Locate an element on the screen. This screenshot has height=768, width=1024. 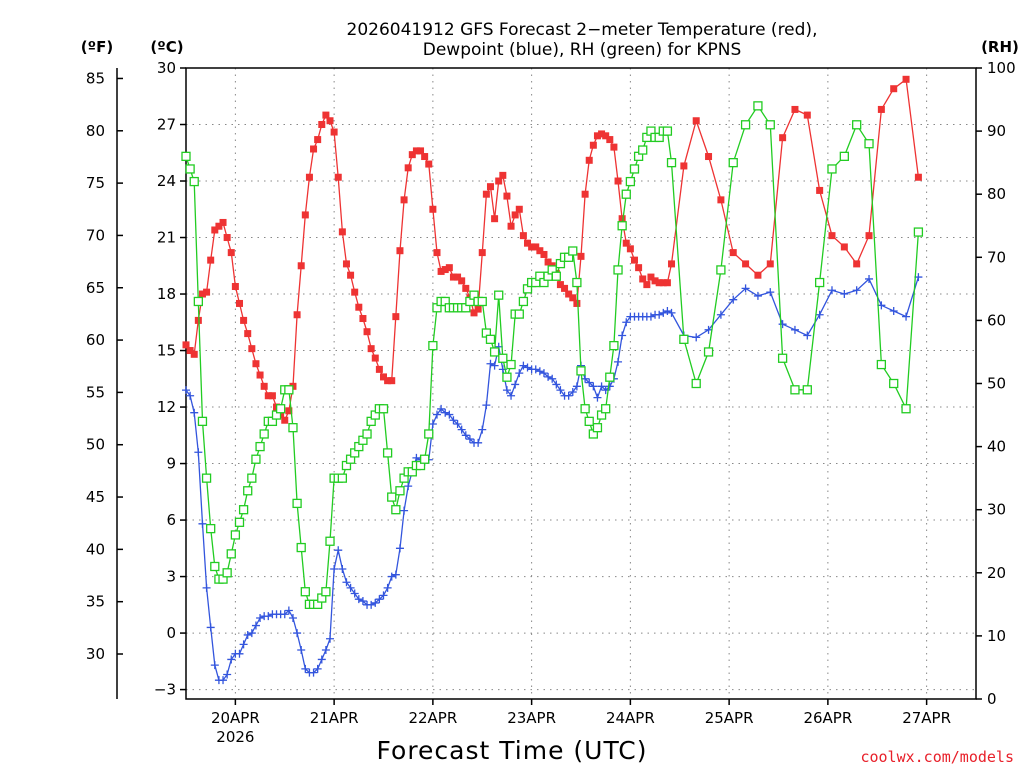
x-tick-label: 21APR is located at coordinates (334, 718).